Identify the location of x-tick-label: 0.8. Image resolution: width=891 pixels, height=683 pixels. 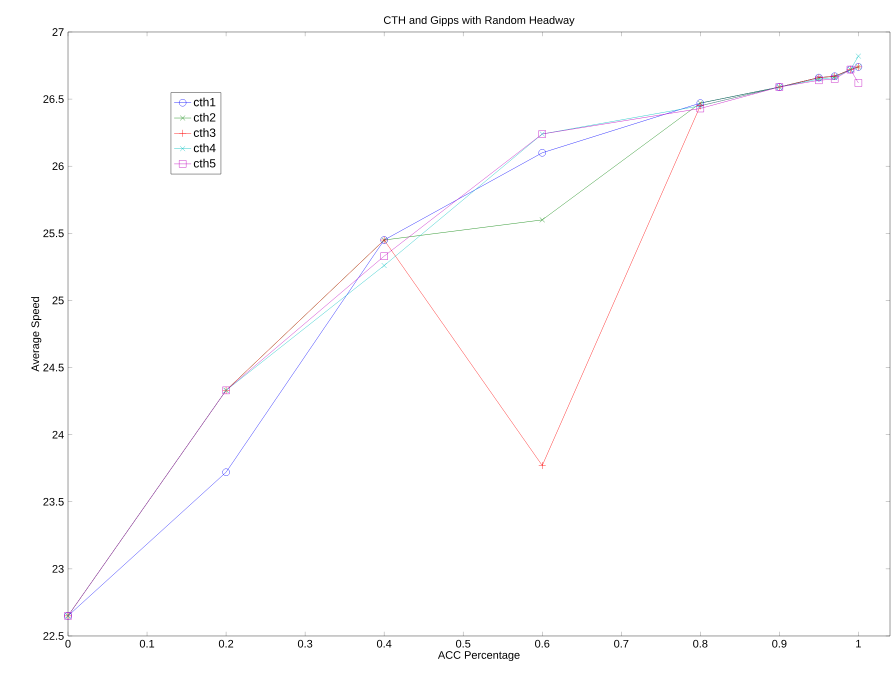
(700, 644).